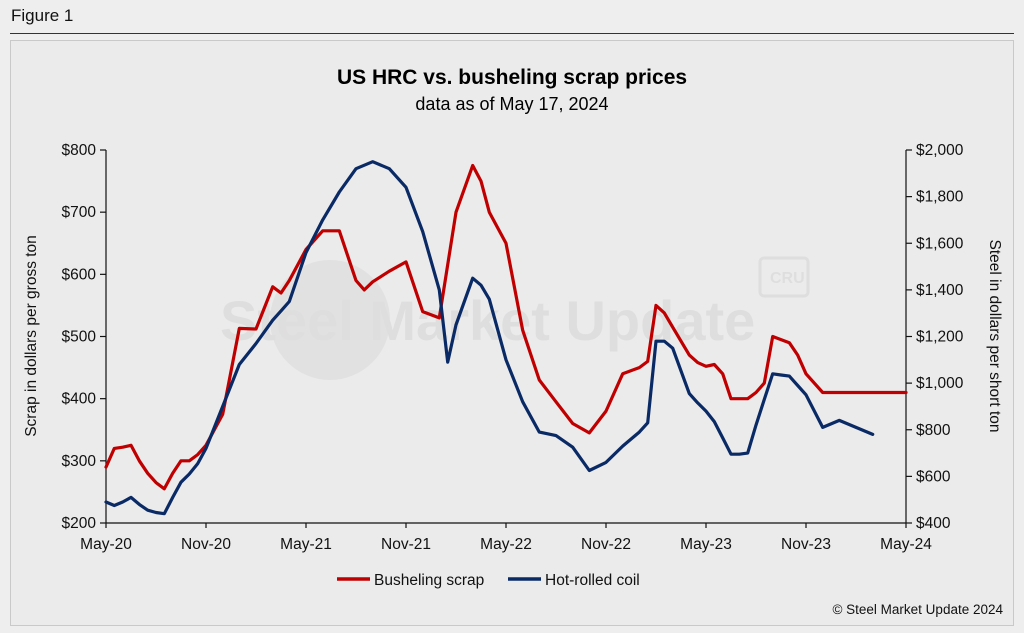 This screenshot has height=633, width=1024. I want to click on x-tick-label: May-23, so click(706, 544).